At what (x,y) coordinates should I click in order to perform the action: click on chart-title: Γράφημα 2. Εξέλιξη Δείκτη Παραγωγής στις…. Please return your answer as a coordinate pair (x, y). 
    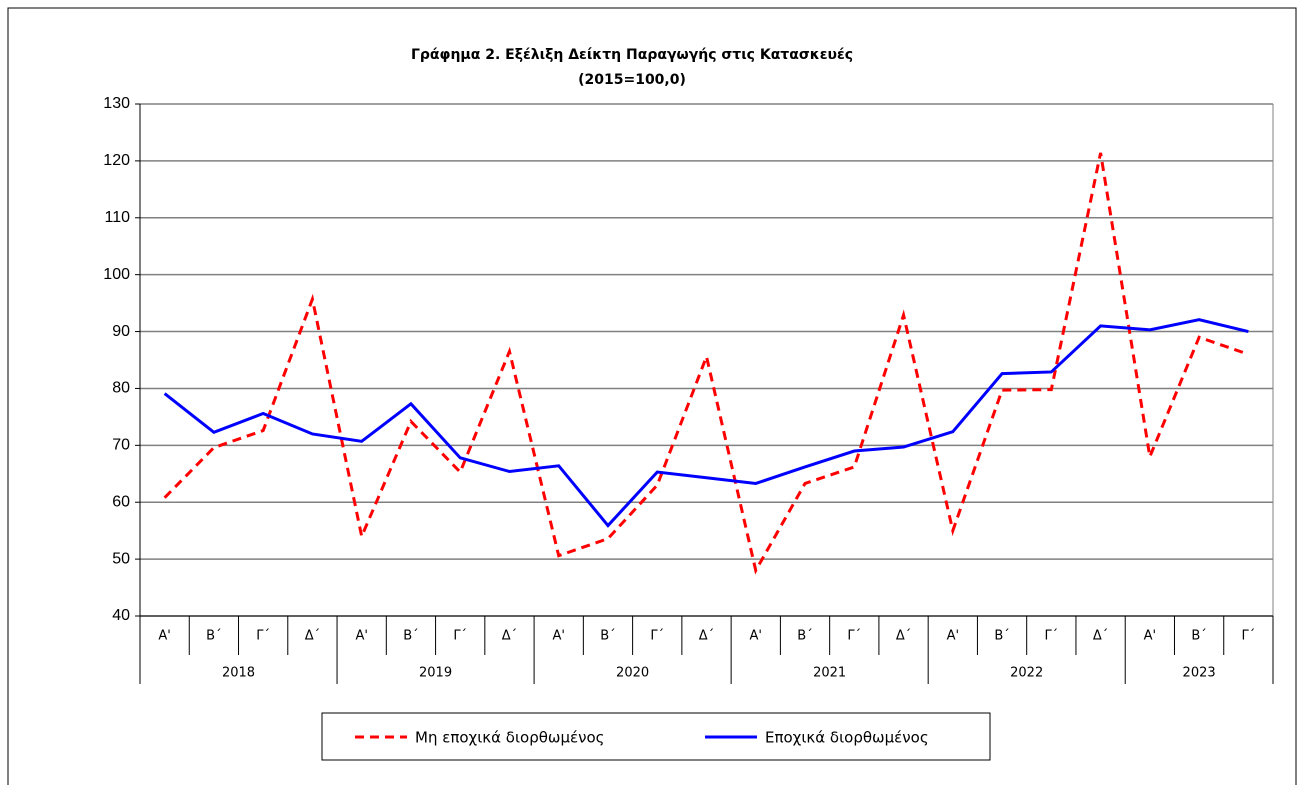
    Looking at the image, I should click on (632, 55).